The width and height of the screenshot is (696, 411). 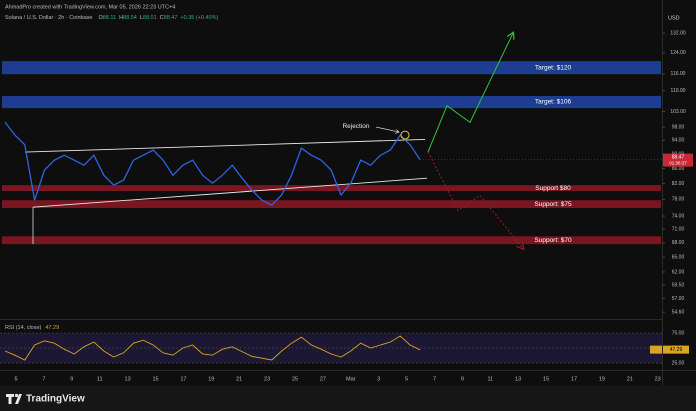 I want to click on y-tick-label: 71.00, so click(x=678, y=229).